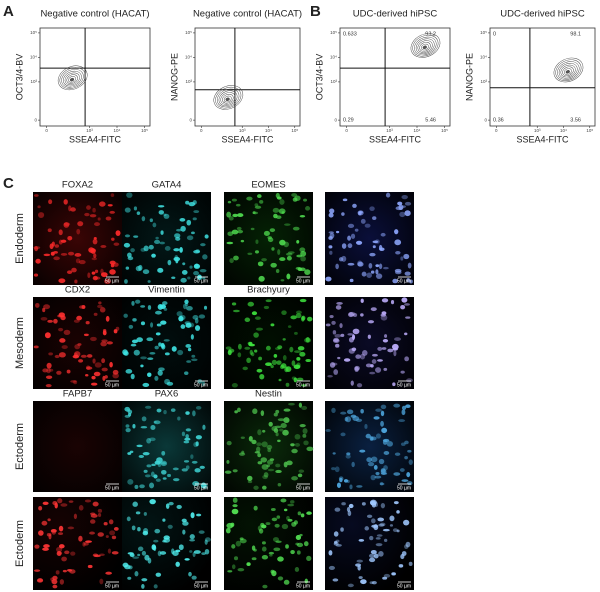  What do you see at coordinates (247, 77) in the screenshot?
I see `plot-frame` at bounding box center [247, 77].